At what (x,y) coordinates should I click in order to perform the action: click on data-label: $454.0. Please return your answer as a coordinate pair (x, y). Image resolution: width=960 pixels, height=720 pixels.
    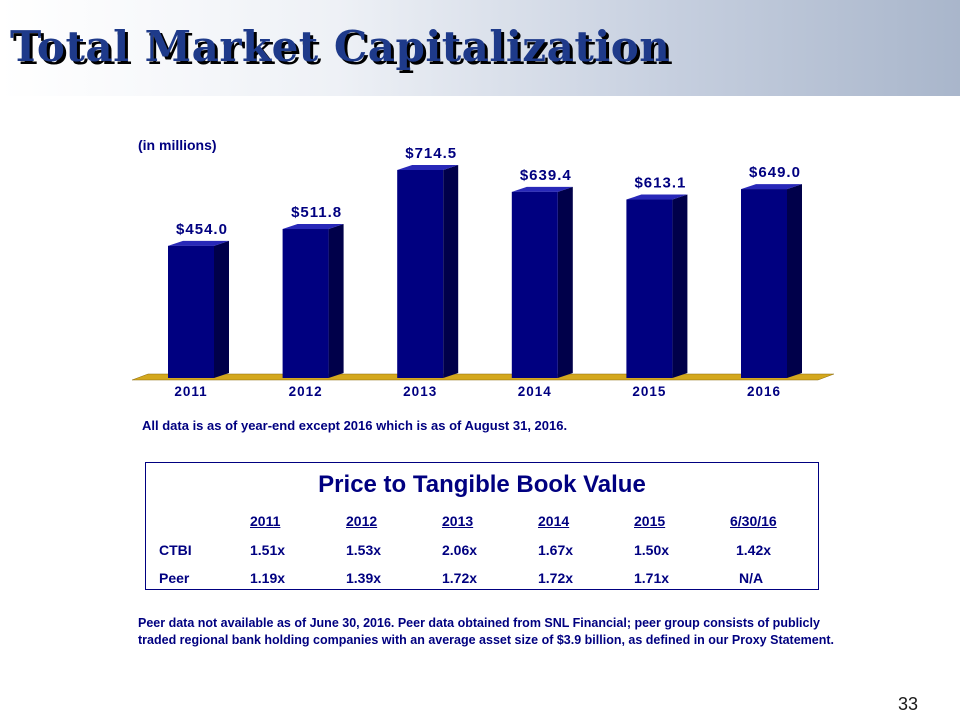
    Looking at the image, I should click on (202, 229).